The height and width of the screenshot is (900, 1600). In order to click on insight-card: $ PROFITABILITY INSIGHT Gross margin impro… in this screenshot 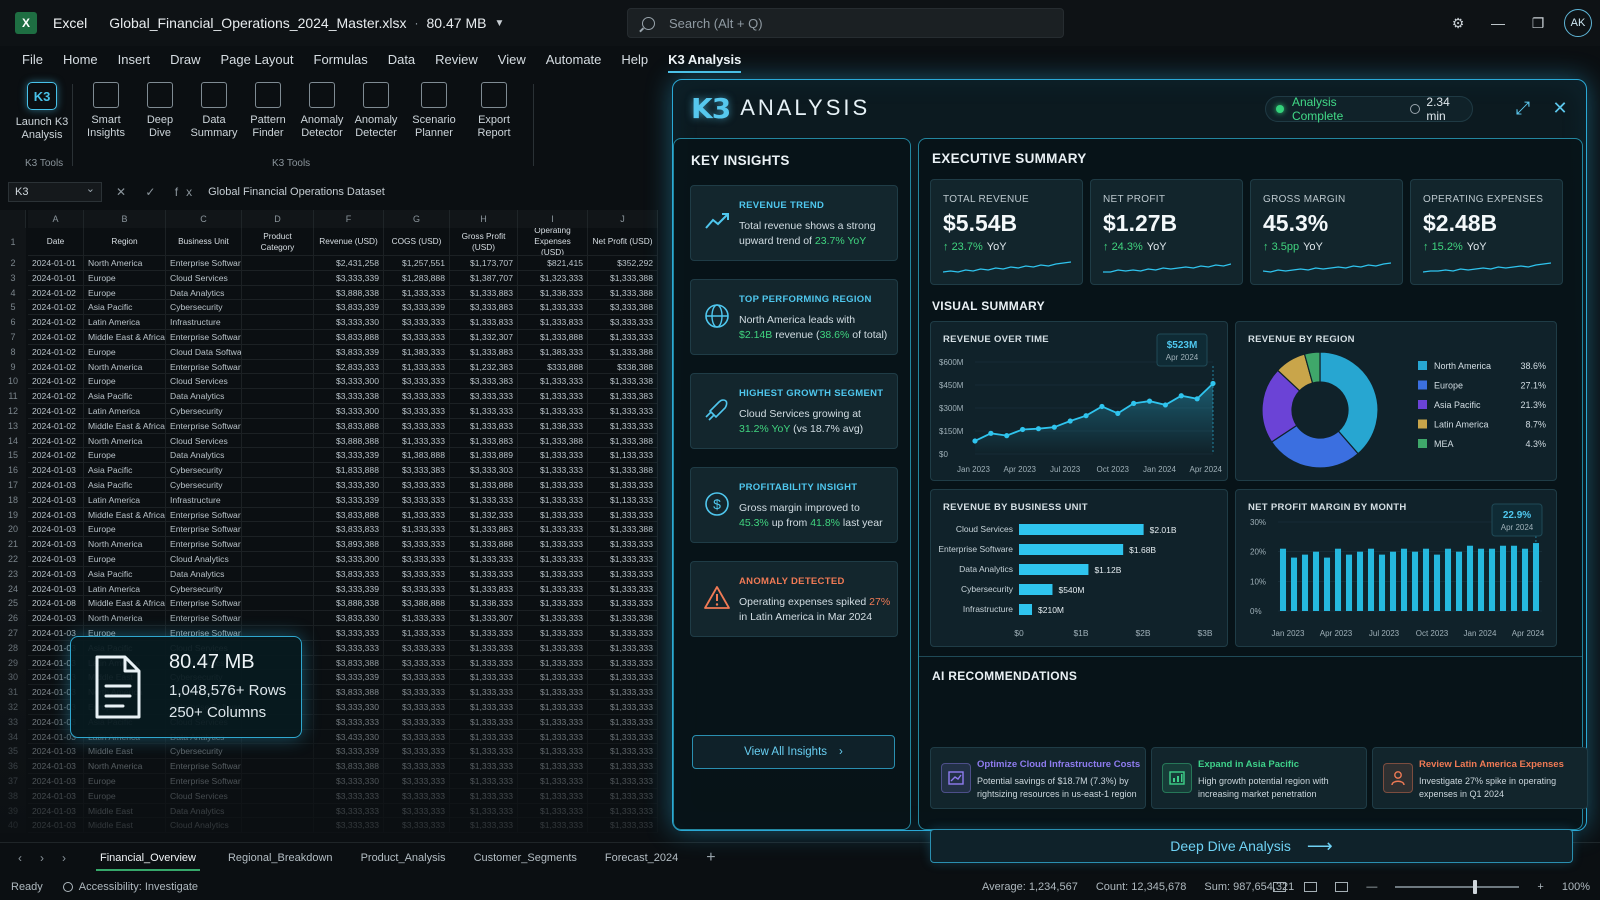, I will do `click(794, 505)`.